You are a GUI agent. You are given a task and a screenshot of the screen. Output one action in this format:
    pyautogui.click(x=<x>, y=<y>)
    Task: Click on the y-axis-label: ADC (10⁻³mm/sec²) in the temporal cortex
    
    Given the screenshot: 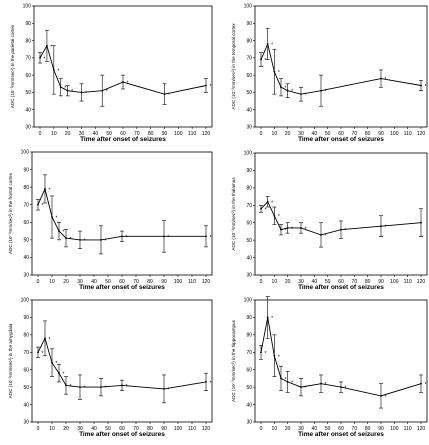 What is the action you would take?
    pyautogui.click(x=233, y=66)
    